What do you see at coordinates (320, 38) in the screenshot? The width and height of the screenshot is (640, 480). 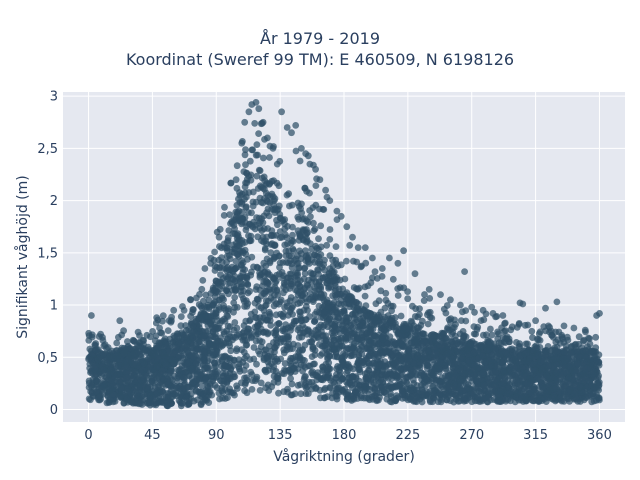 I see `chart-title: År 1979 - 2019` at bounding box center [320, 38].